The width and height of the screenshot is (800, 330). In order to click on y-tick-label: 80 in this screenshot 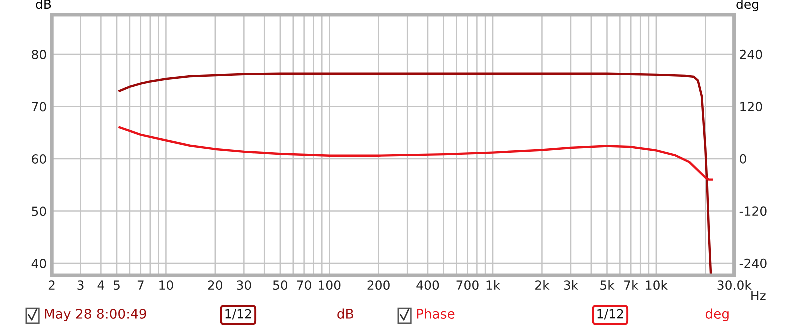, I will do `click(39, 55)`.